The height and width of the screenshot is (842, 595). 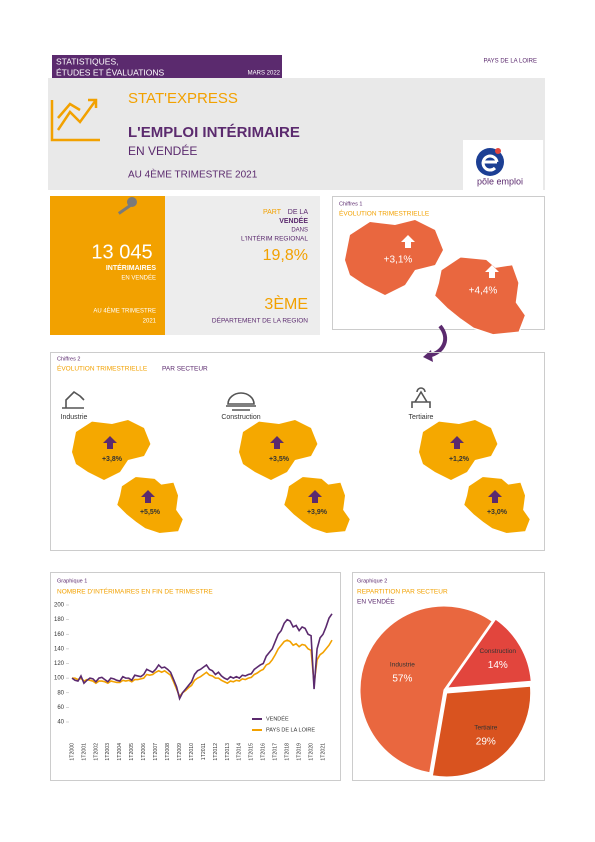 What do you see at coordinates (87, 61) in the screenshot?
I see `section-label: STATISTIQUES,` at bounding box center [87, 61].